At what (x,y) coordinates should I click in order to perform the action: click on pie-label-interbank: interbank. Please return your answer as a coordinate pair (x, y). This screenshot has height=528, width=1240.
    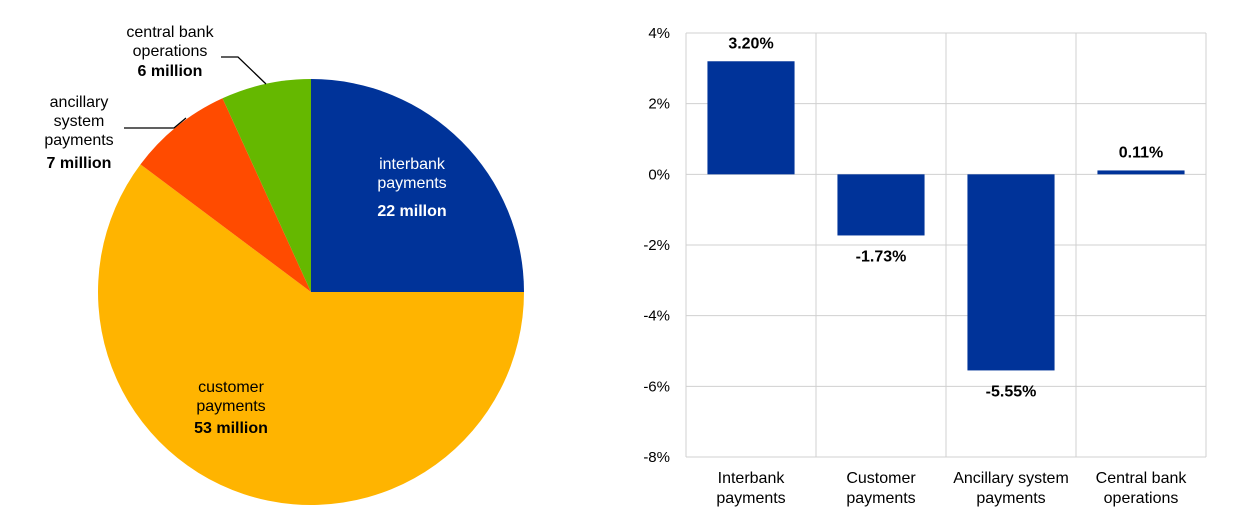
    Looking at the image, I should click on (412, 164).